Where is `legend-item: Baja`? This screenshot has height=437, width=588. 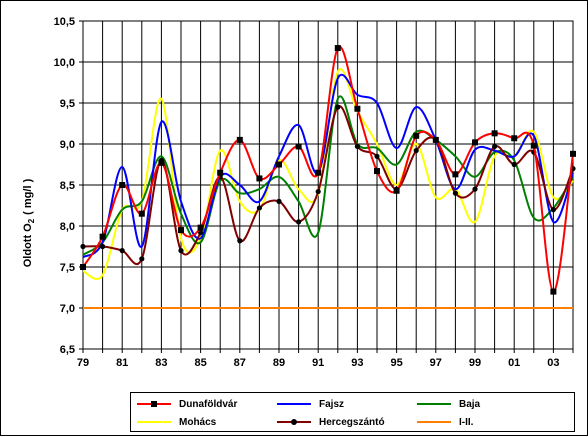
legend-item: Baja is located at coordinates (448, 404).